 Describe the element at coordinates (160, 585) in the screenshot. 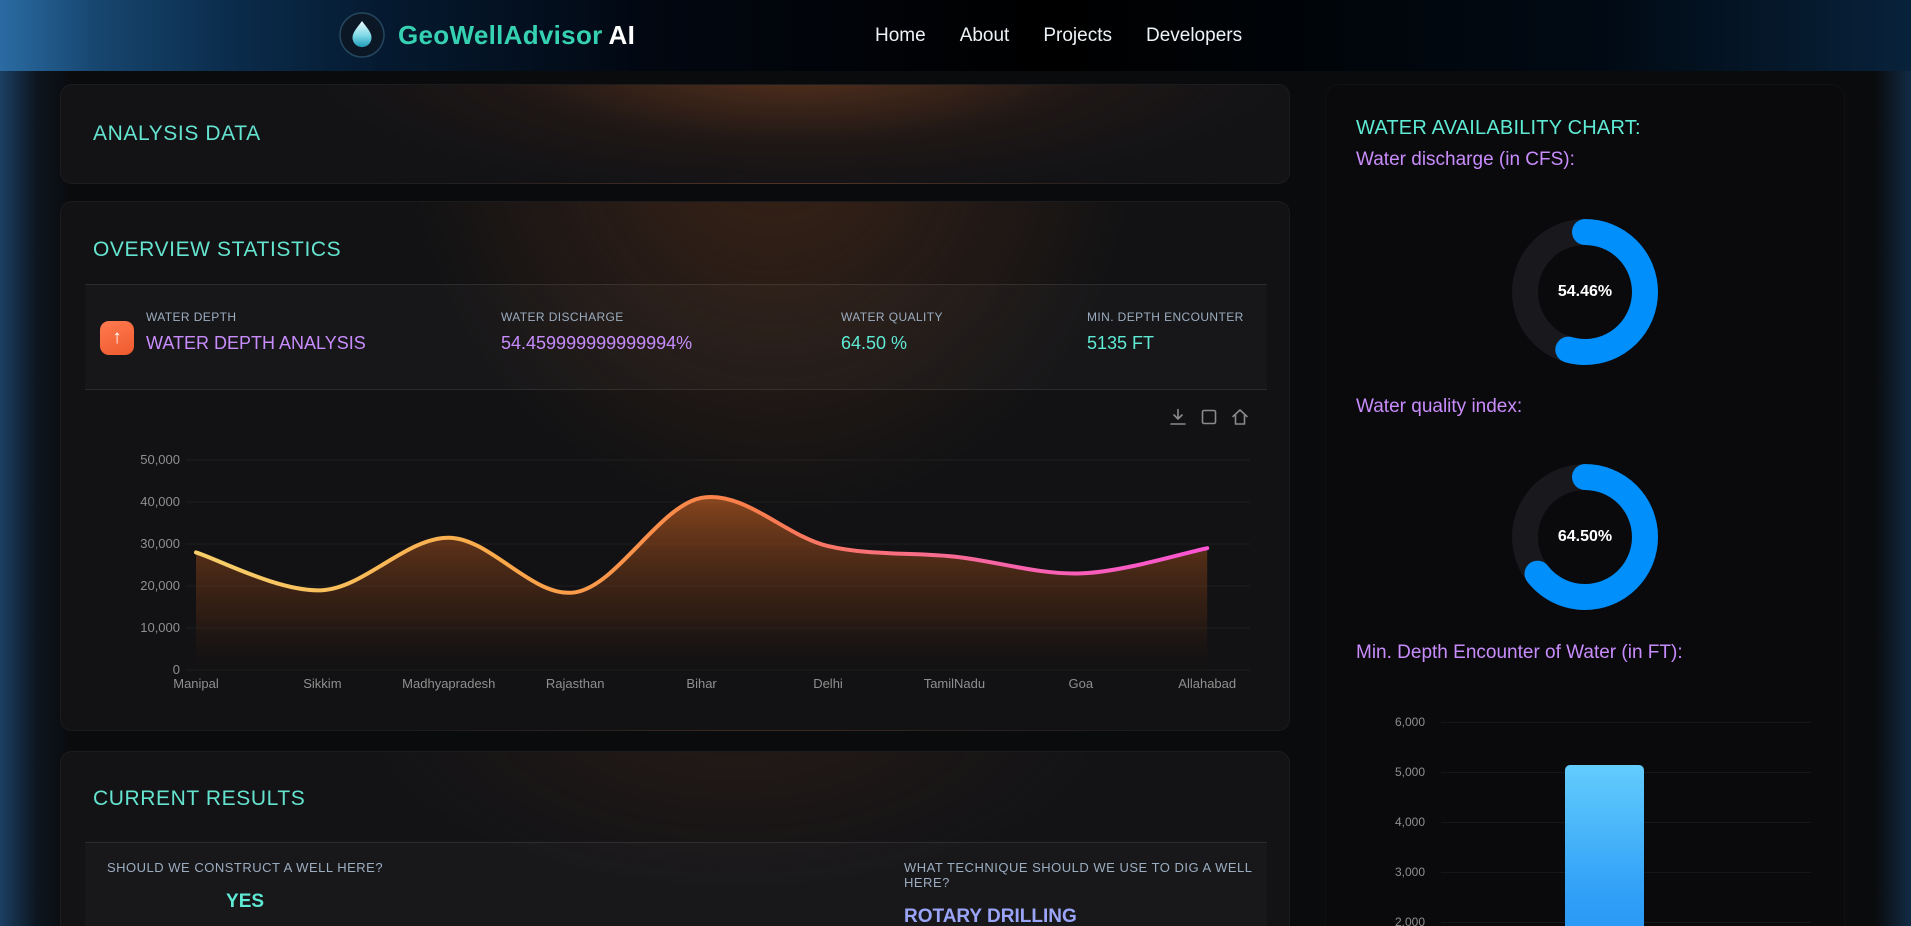

I see `svg-text: 20,000` at that location.